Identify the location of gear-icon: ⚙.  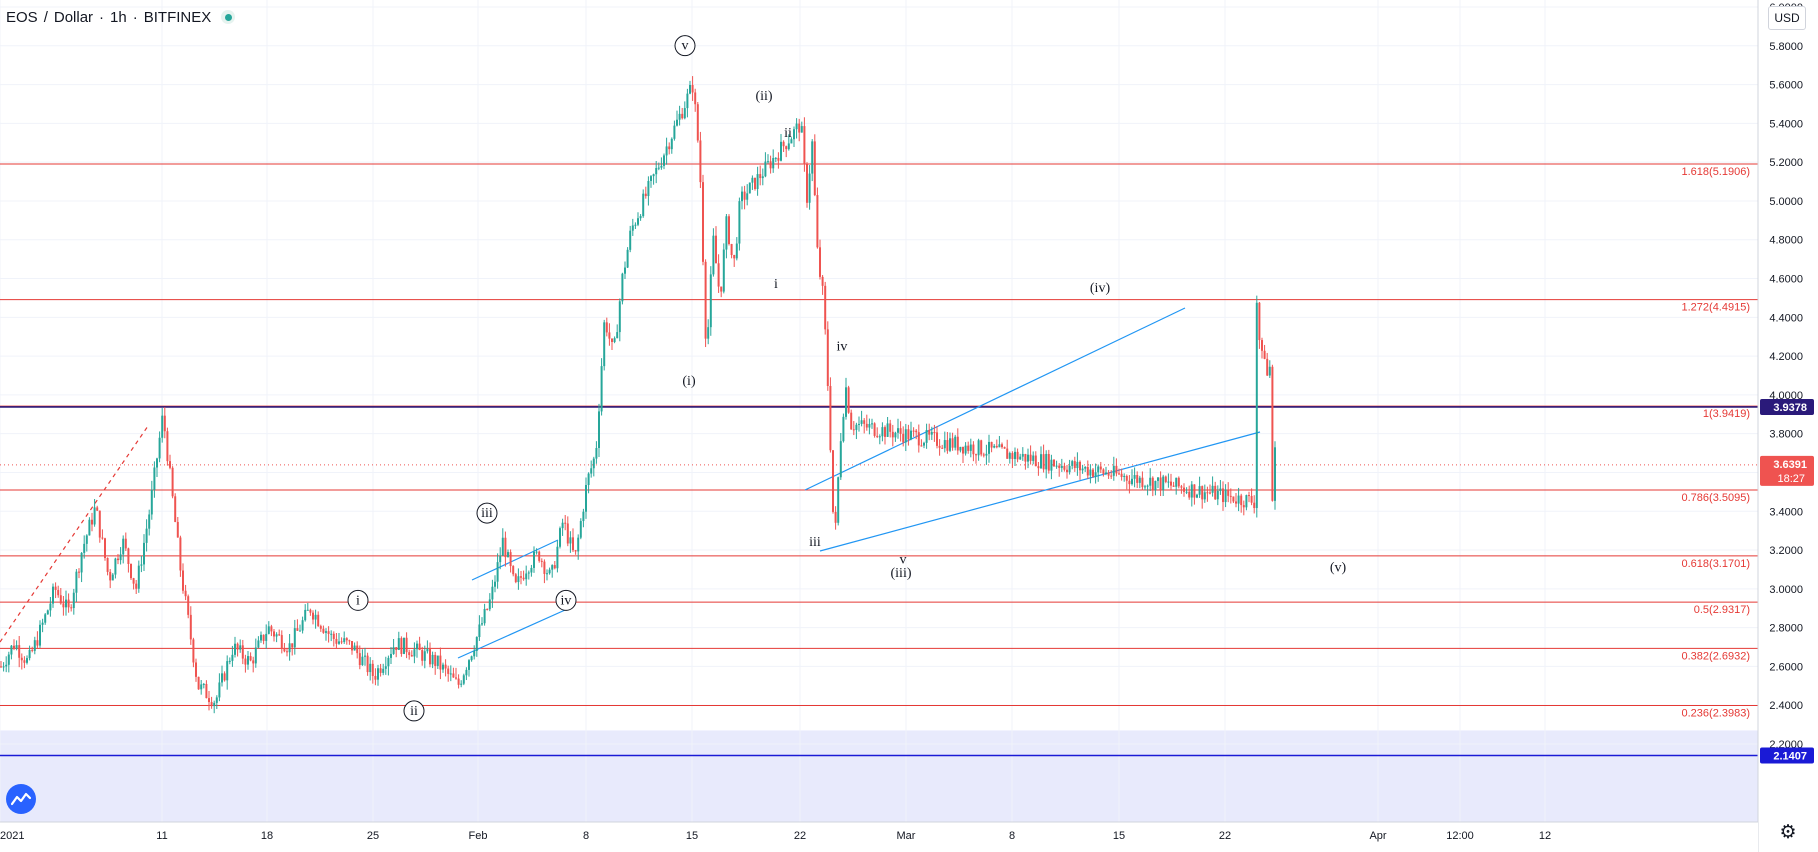
(1788, 832).